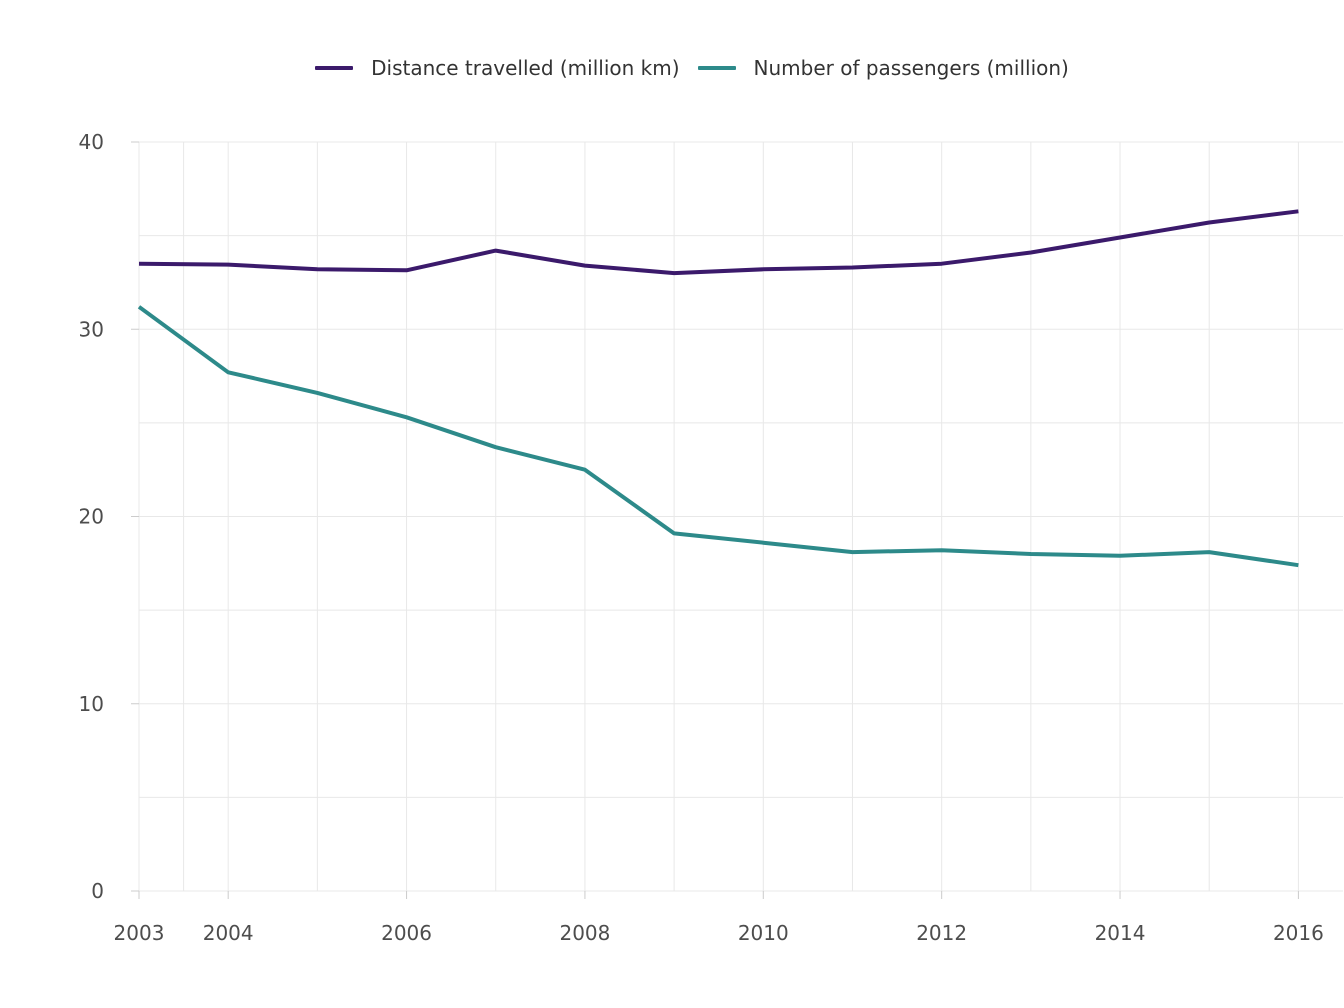  What do you see at coordinates (91, 517) in the screenshot?
I see `y-tick-label: 20` at bounding box center [91, 517].